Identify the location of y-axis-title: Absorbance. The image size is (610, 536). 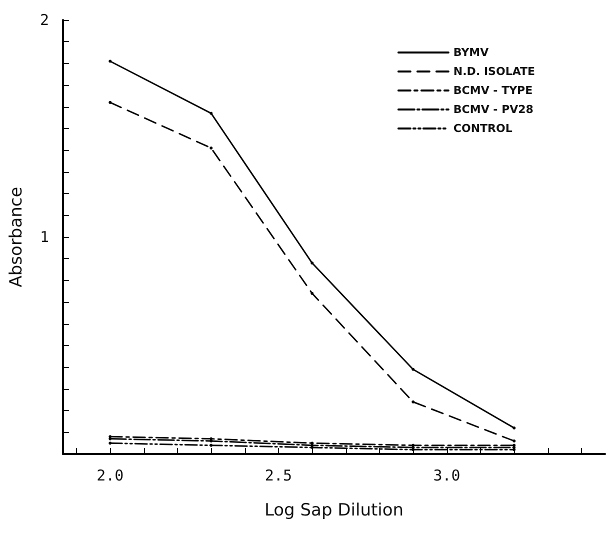
(16, 237).